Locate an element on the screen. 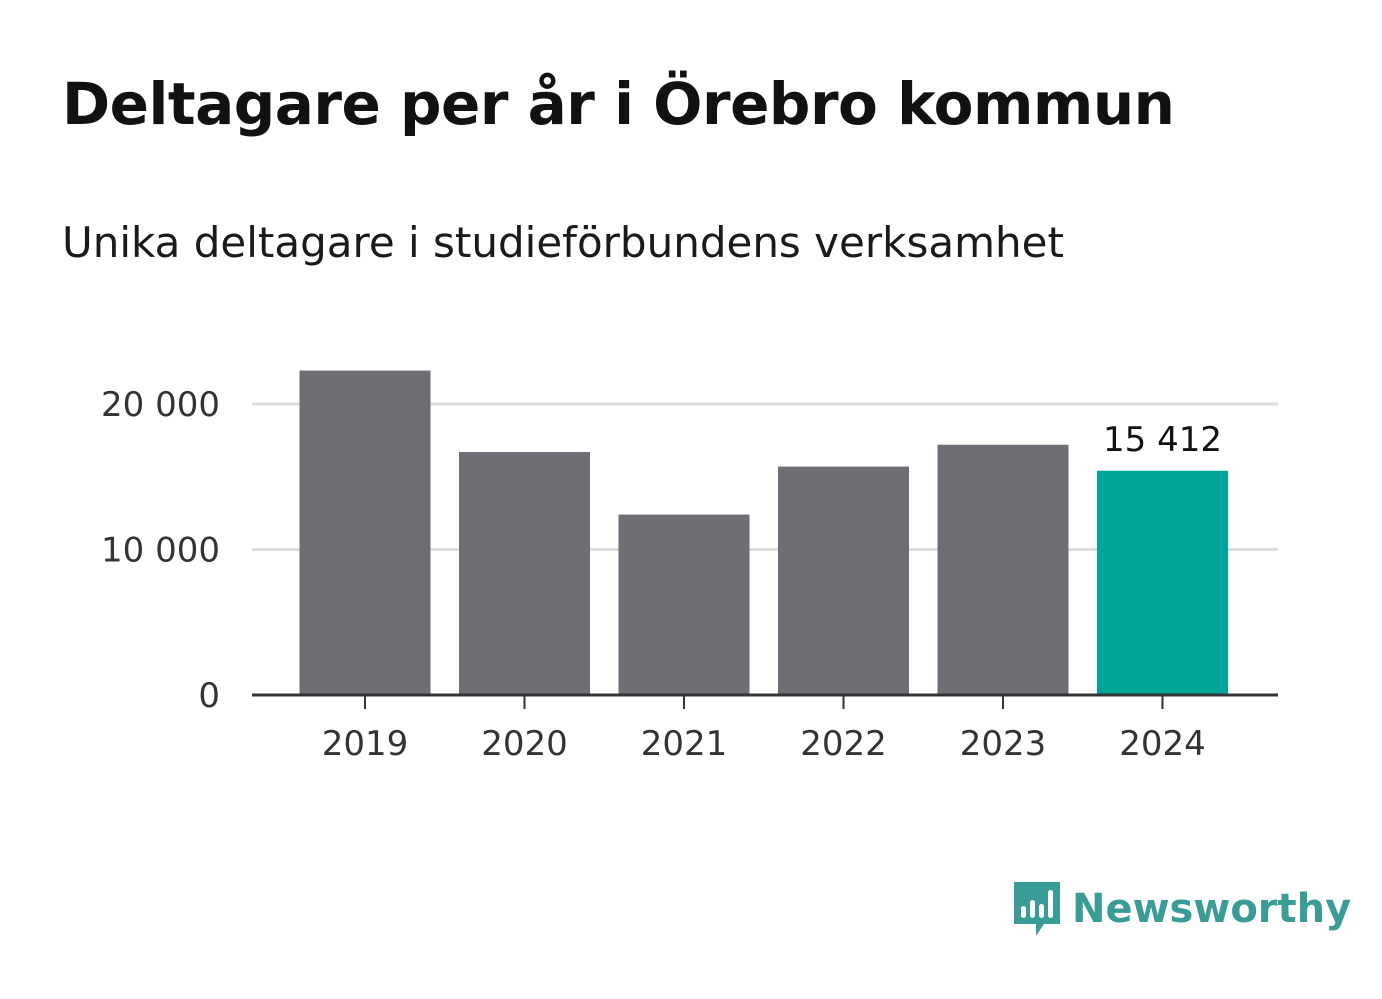 Image resolution: width=1382 pixels, height=999 pixels. y-tick-label: 0 is located at coordinates (209, 696).